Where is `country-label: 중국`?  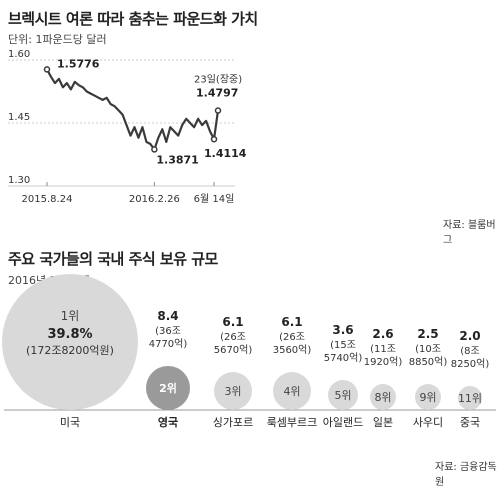 country-label: 중국 is located at coordinates (470, 422).